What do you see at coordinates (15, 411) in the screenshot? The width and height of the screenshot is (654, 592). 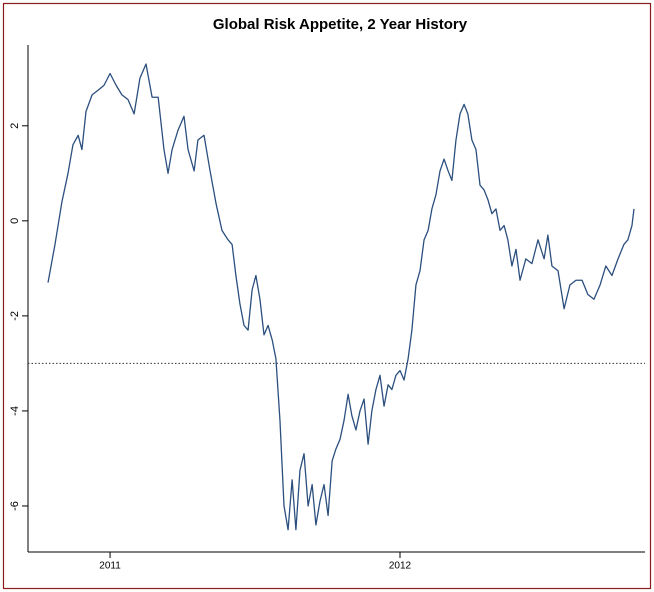 I see `y-tick-label: -4` at bounding box center [15, 411].